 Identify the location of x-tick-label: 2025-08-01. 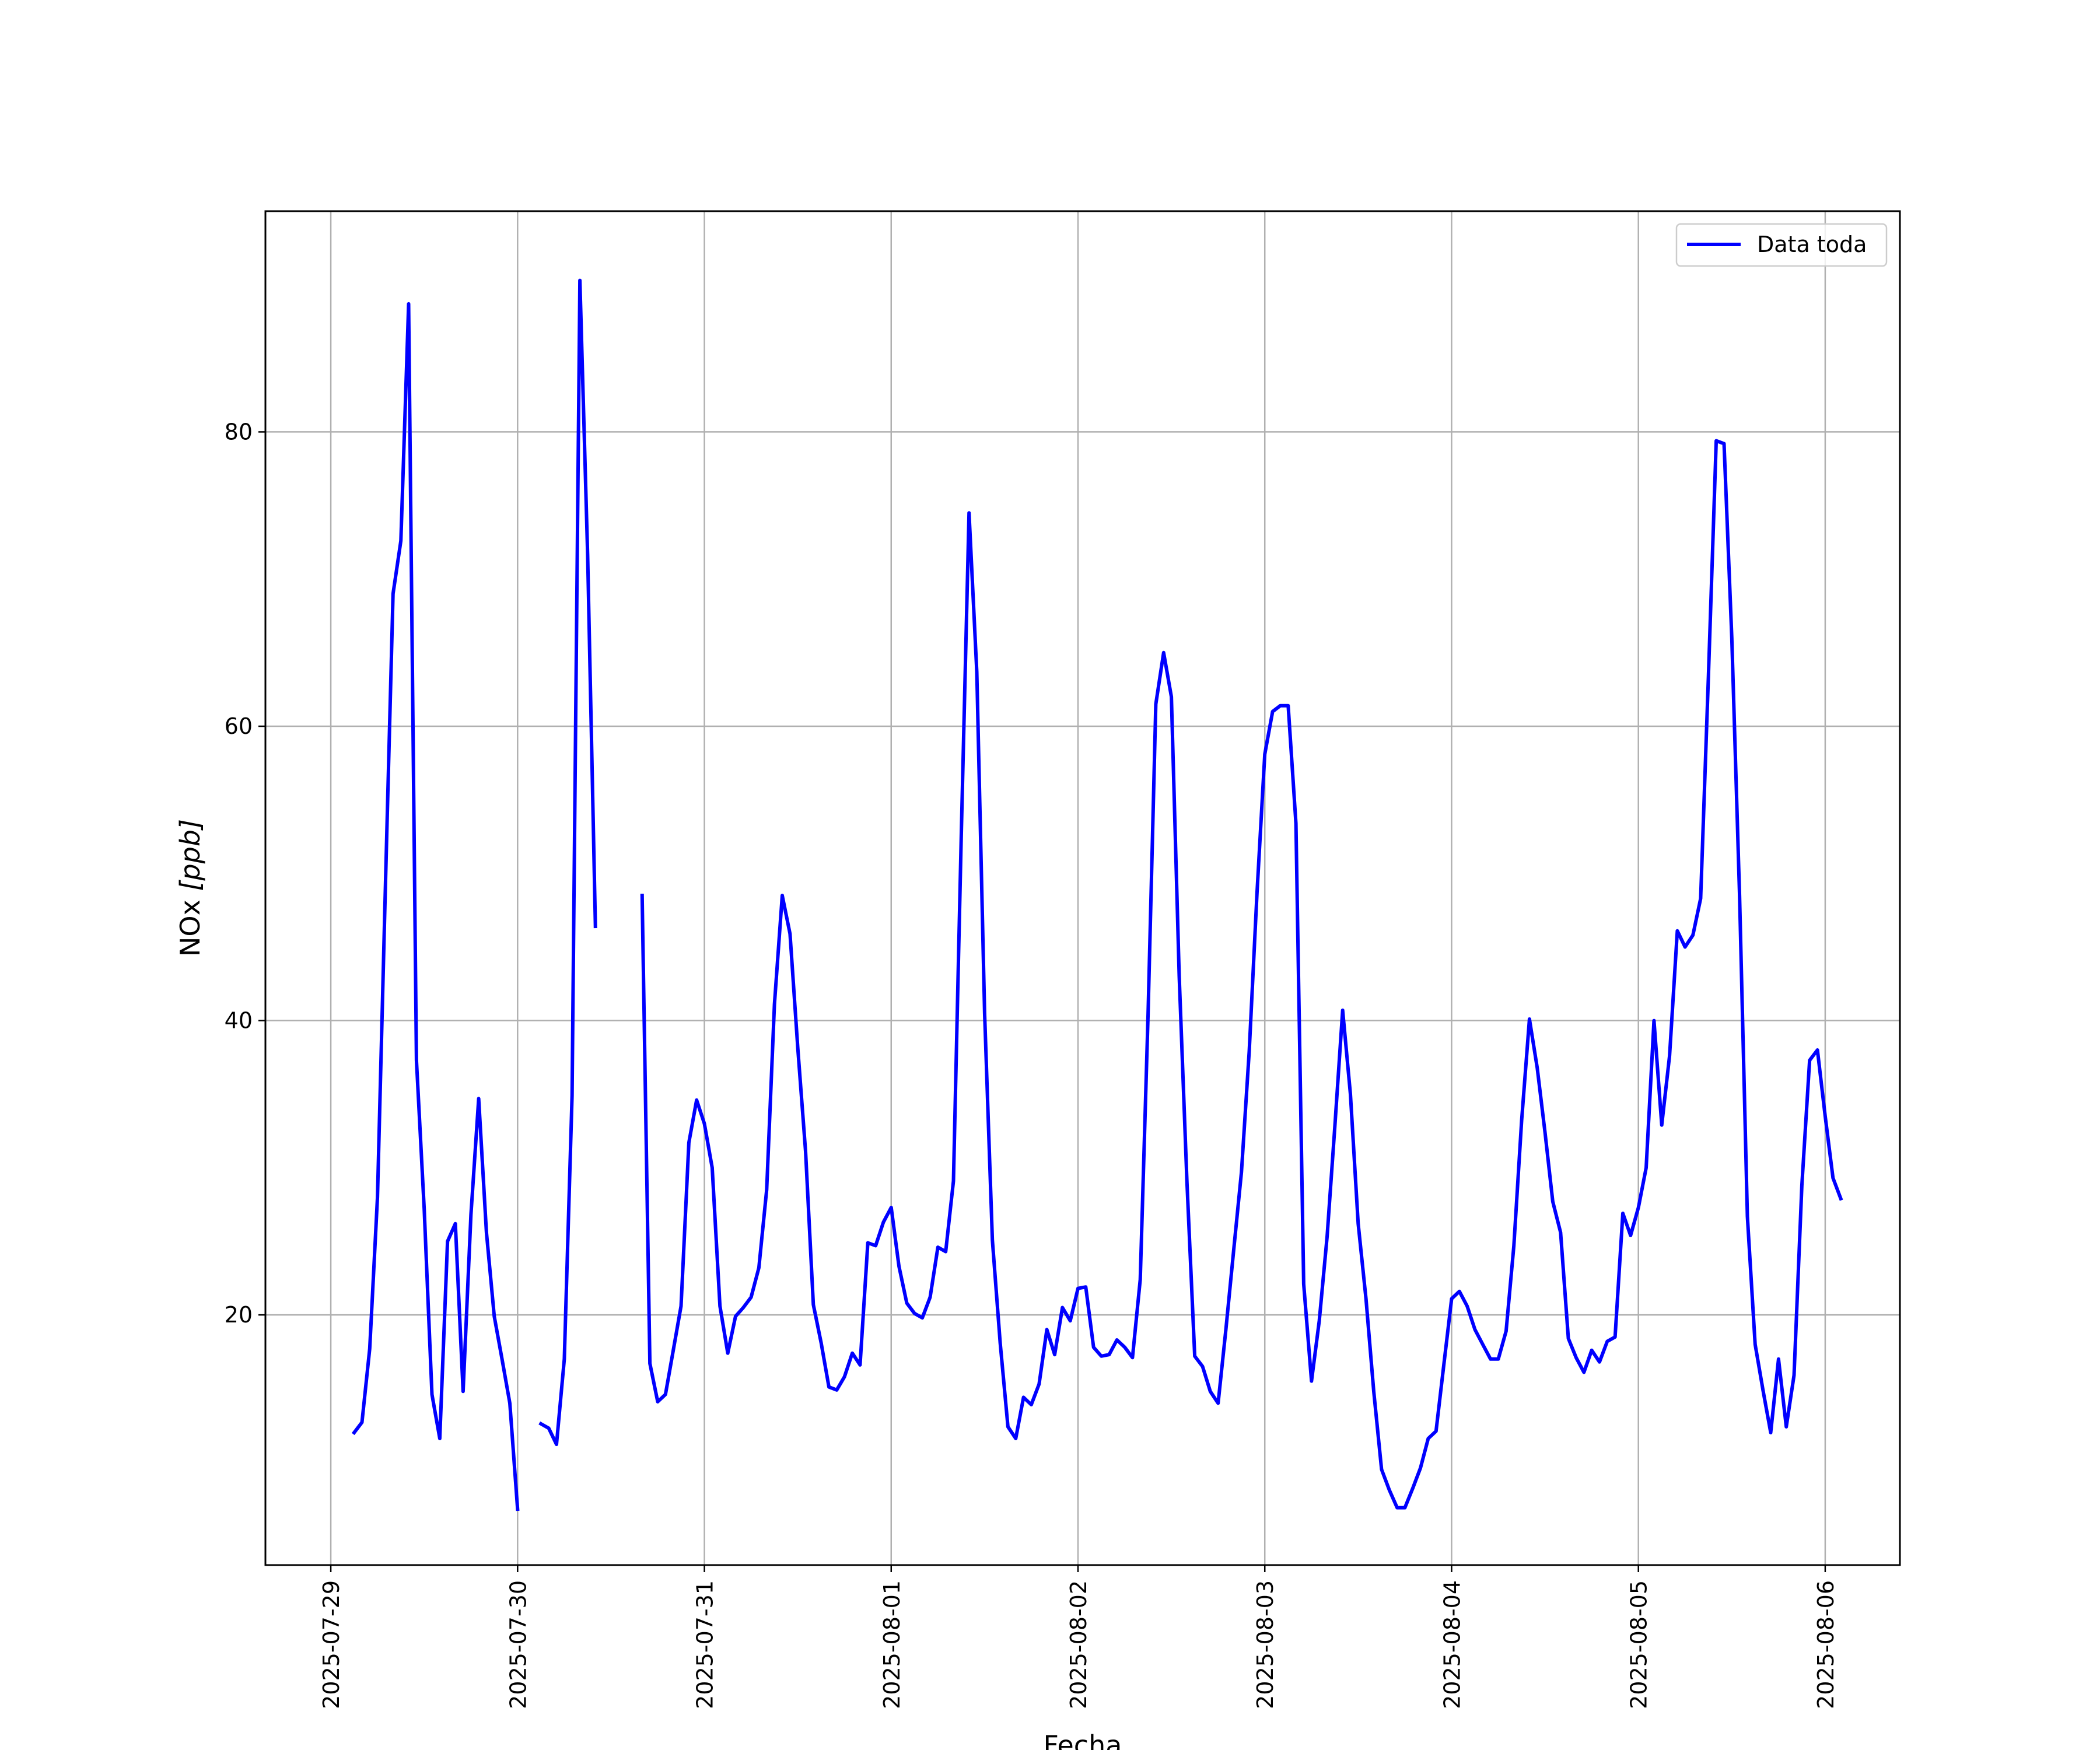
(892, 1644).